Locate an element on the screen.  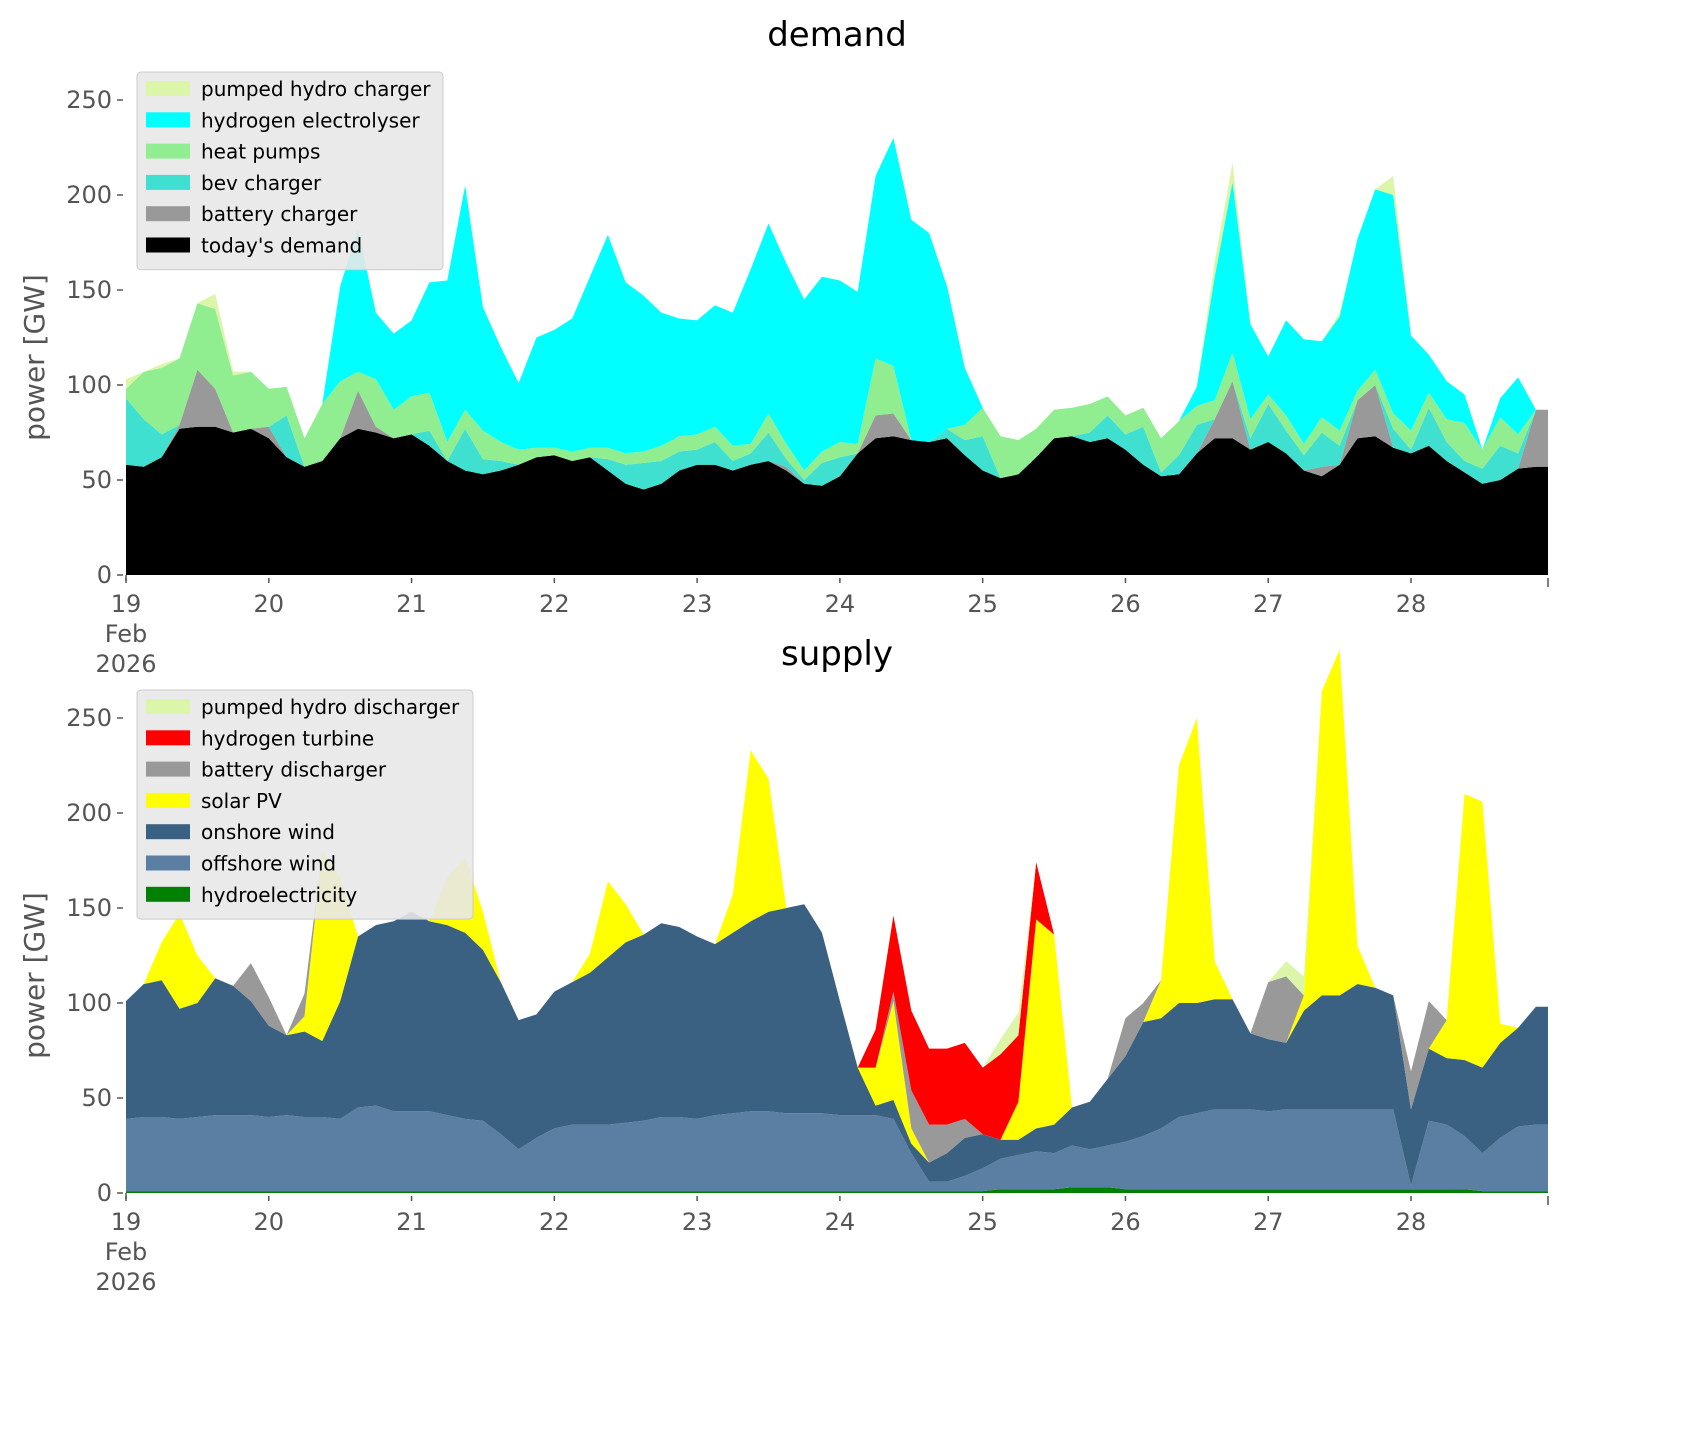
legend-label: pumped hydro charger is located at coordinates (316, 89).